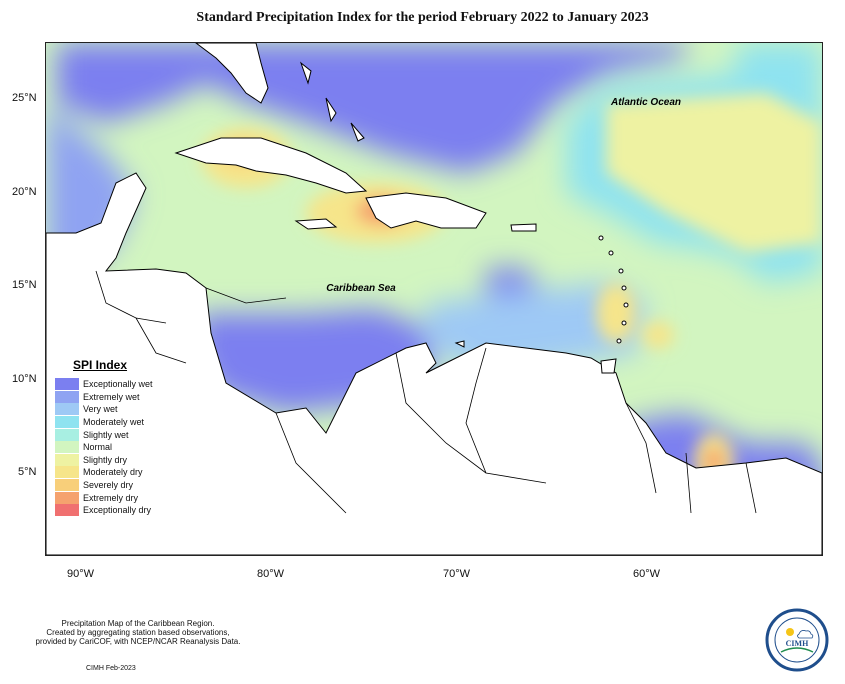  I want to click on legend-label: Exceptionally wet, so click(118, 384).